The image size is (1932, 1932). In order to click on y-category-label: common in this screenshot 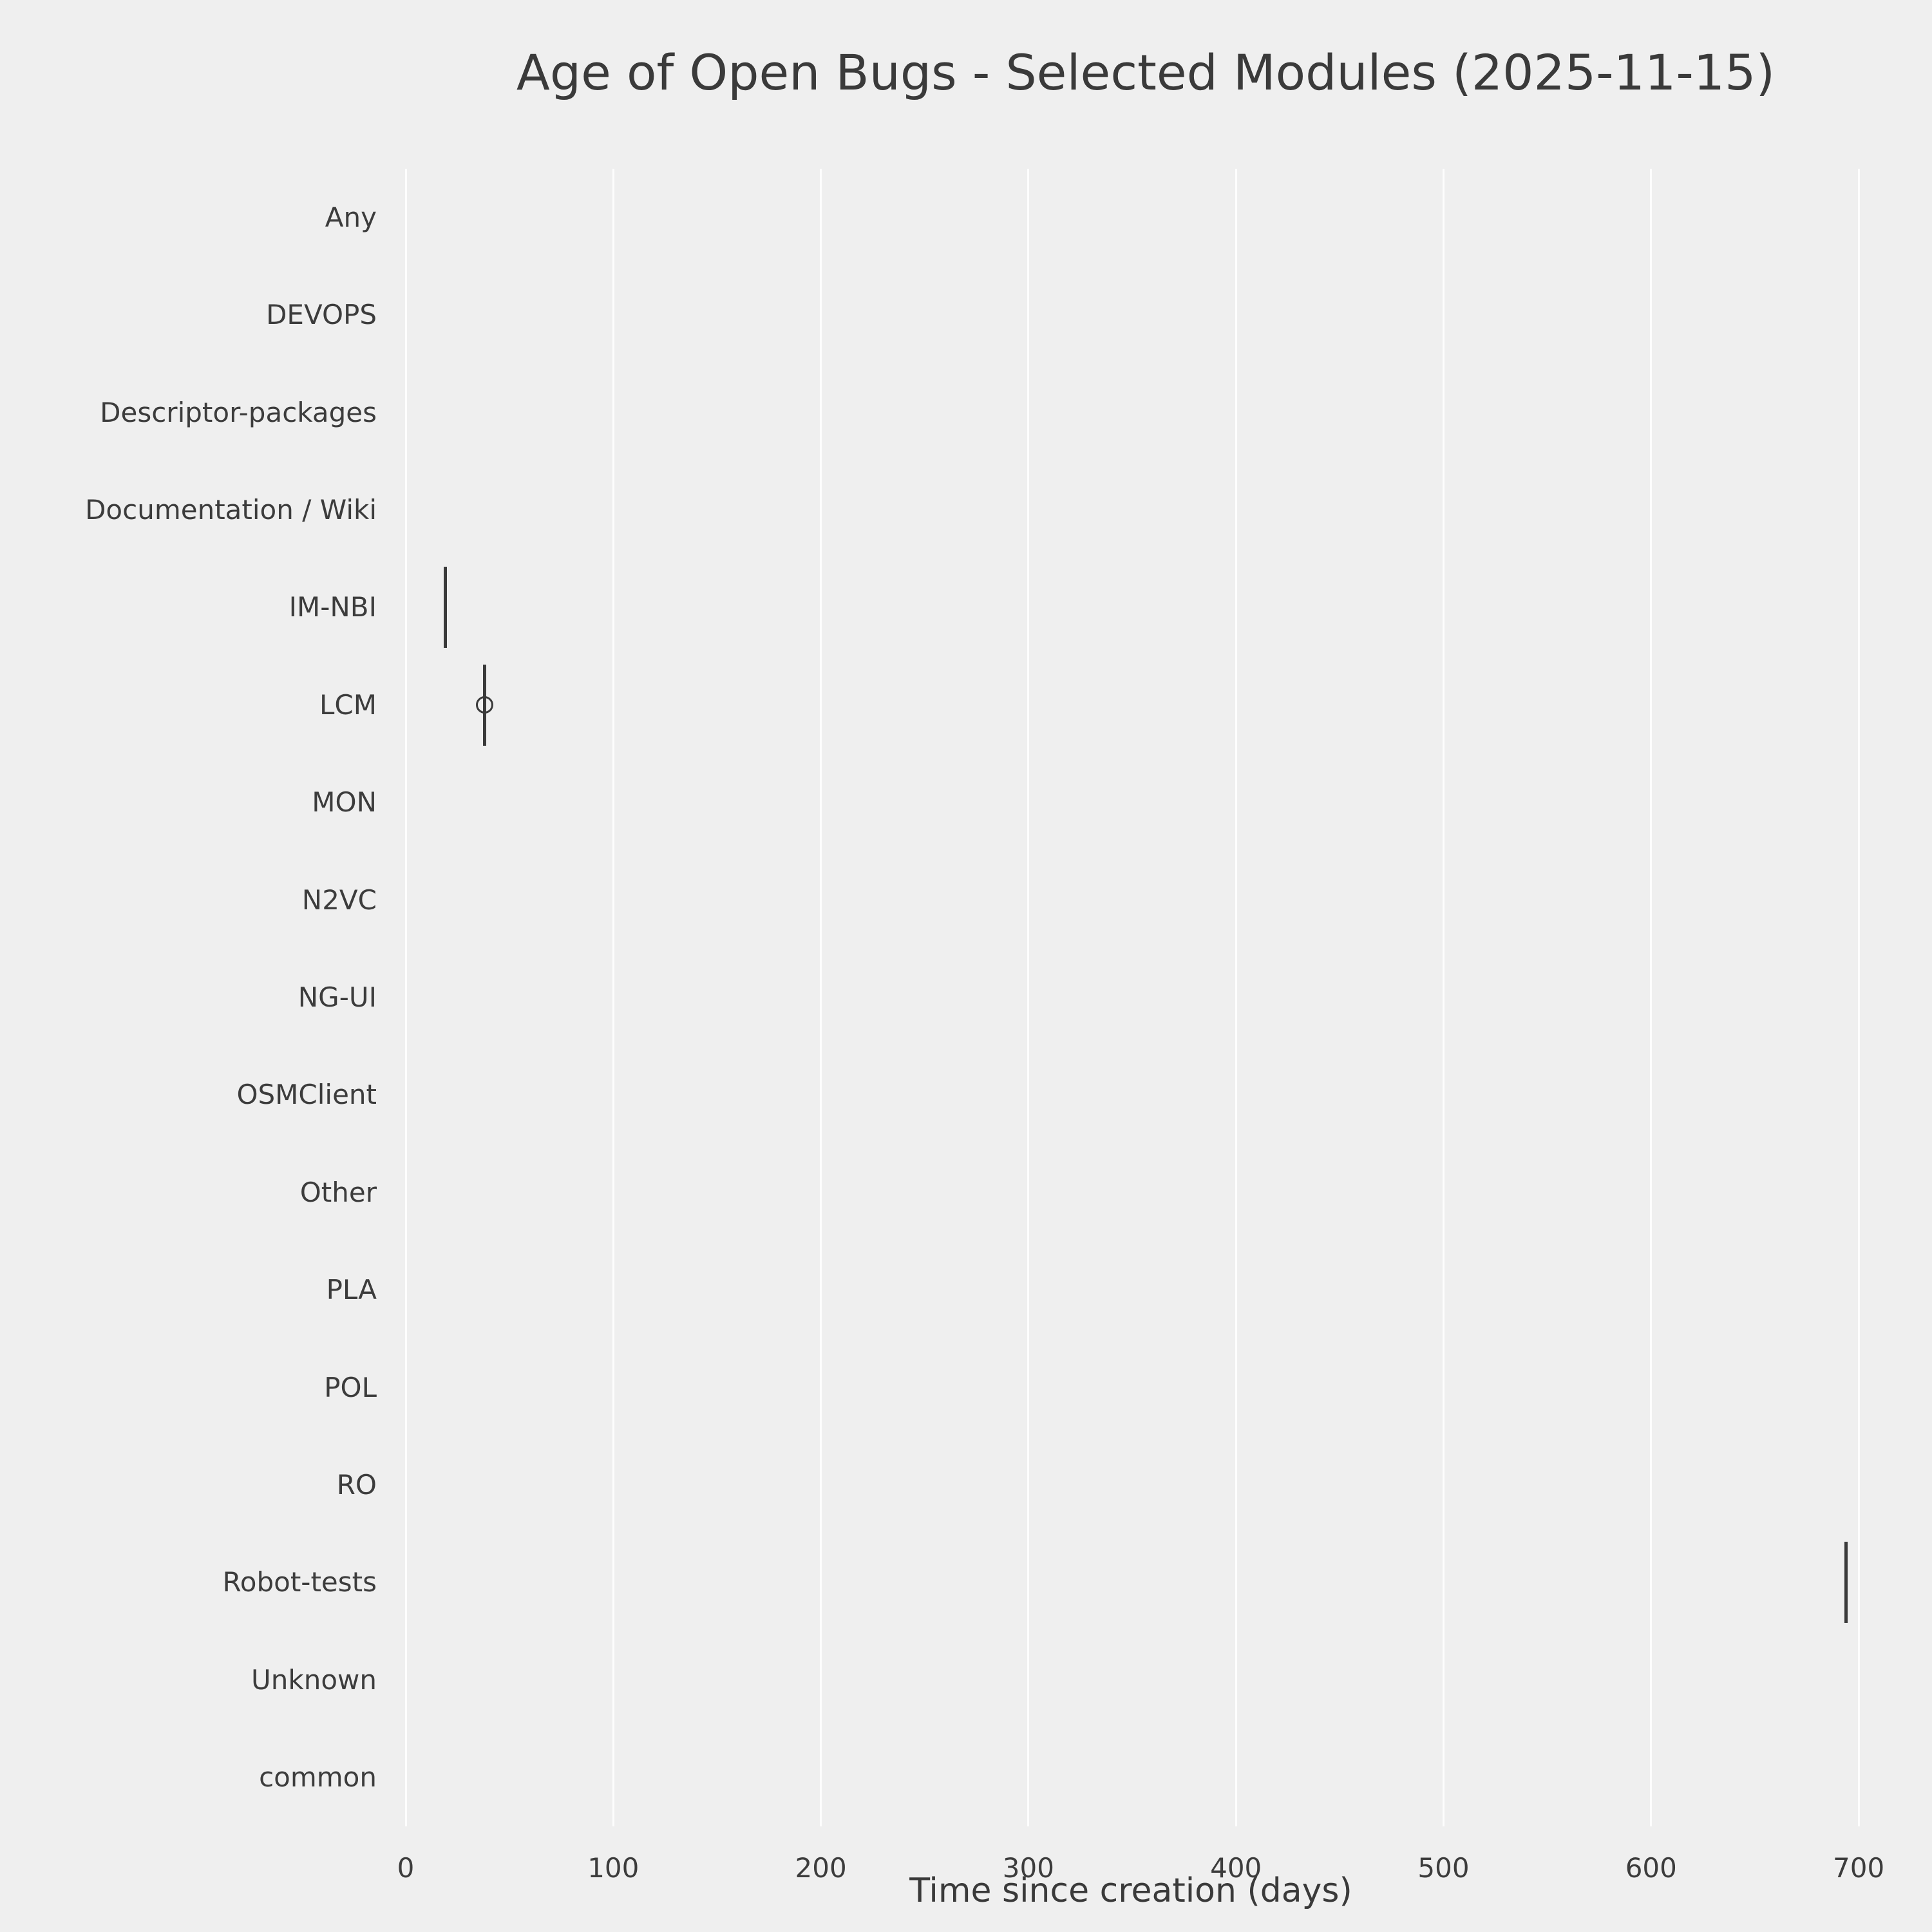, I will do `click(318, 1777)`.